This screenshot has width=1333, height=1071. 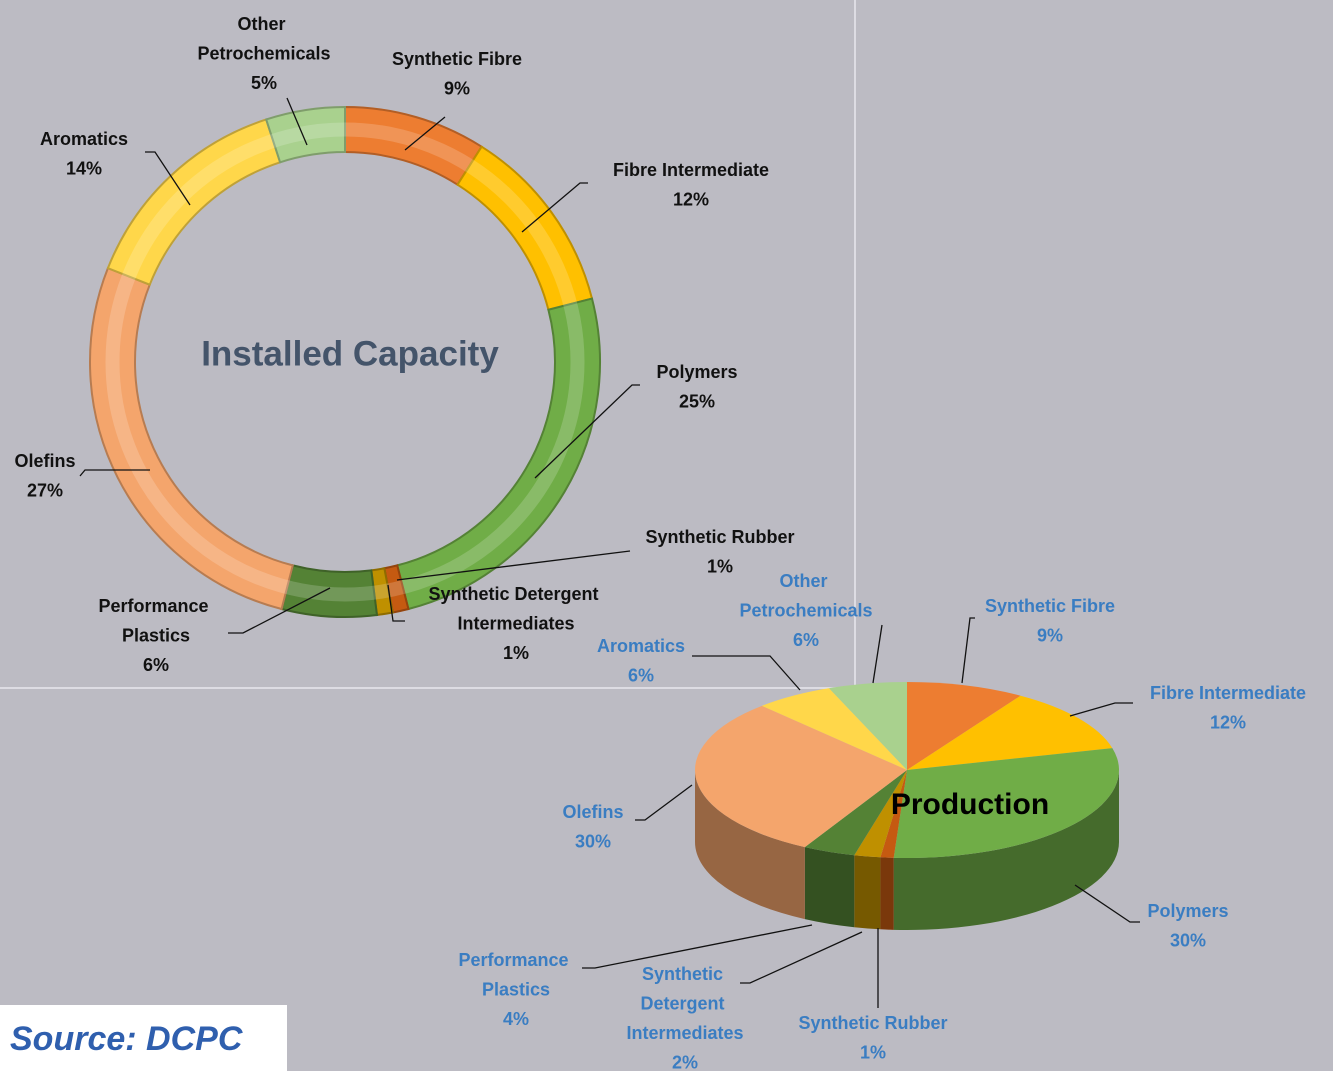 What do you see at coordinates (126, 1039) in the screenshot?
I see `source: Source: DCPC` at bounding box center [126, 1039].